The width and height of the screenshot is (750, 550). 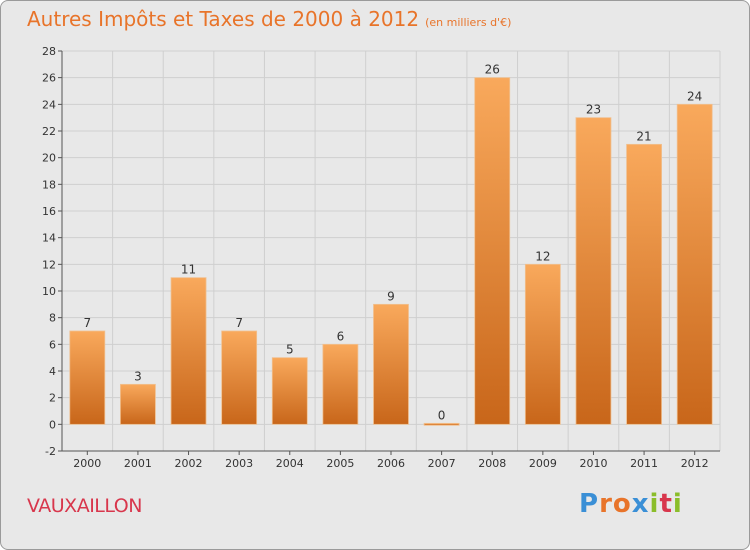 I want to click on logo-letter: x, so click(x=640, y=504).